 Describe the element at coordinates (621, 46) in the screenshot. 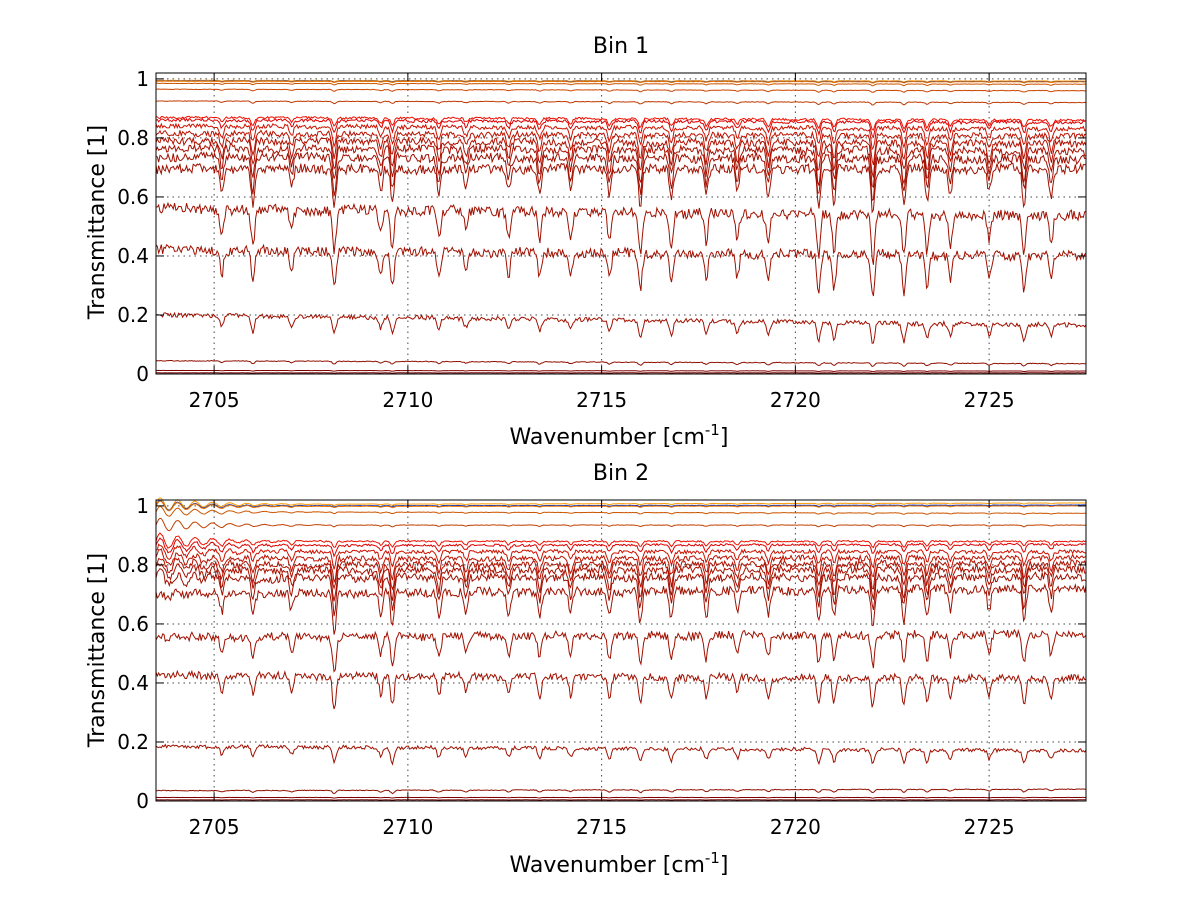

I see `chart-title: Bin 1` at that location.